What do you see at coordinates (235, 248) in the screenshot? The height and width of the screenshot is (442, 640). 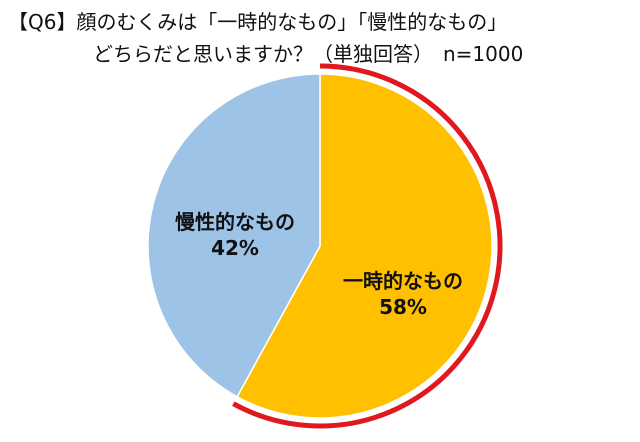 I see `slice-value-label: 42%` at bounding box center [235, 248].